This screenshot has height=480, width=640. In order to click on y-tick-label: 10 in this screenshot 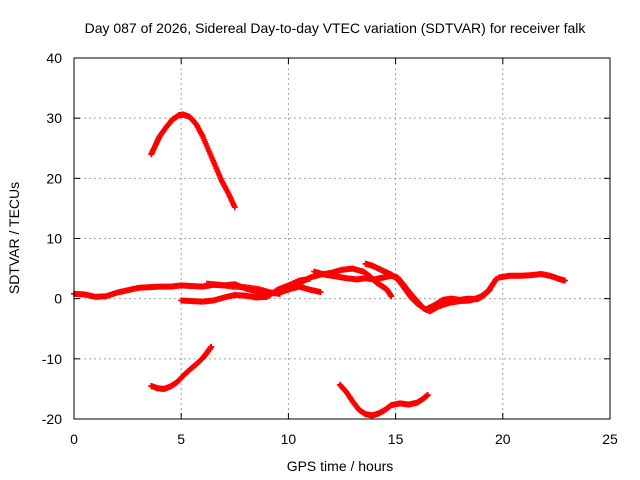, I will do `click(54, 239)`.